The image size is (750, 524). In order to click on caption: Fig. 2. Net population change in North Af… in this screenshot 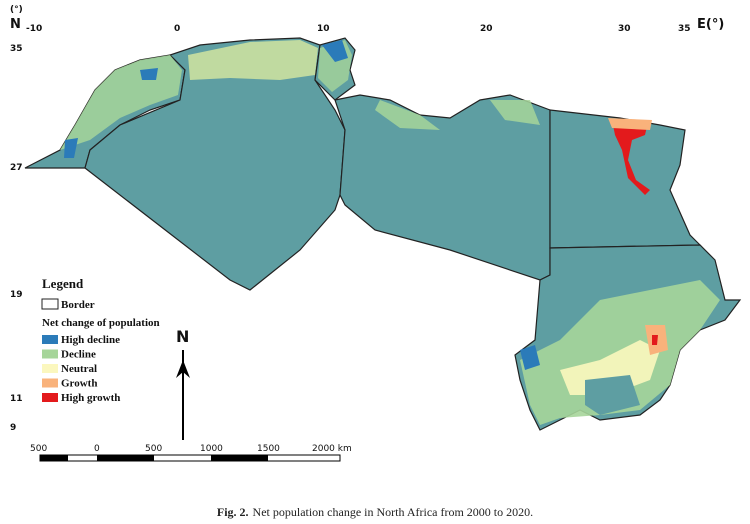, I will do `click(375, 512)`.